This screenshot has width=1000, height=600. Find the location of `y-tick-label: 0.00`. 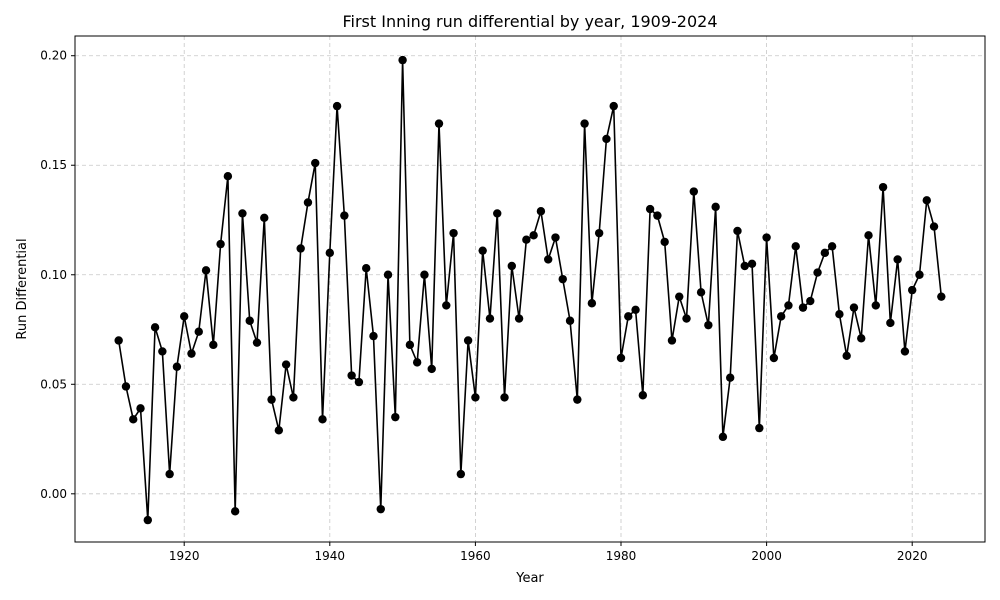

y-tick-label: 0.00 is located at coordinates (53, 494).